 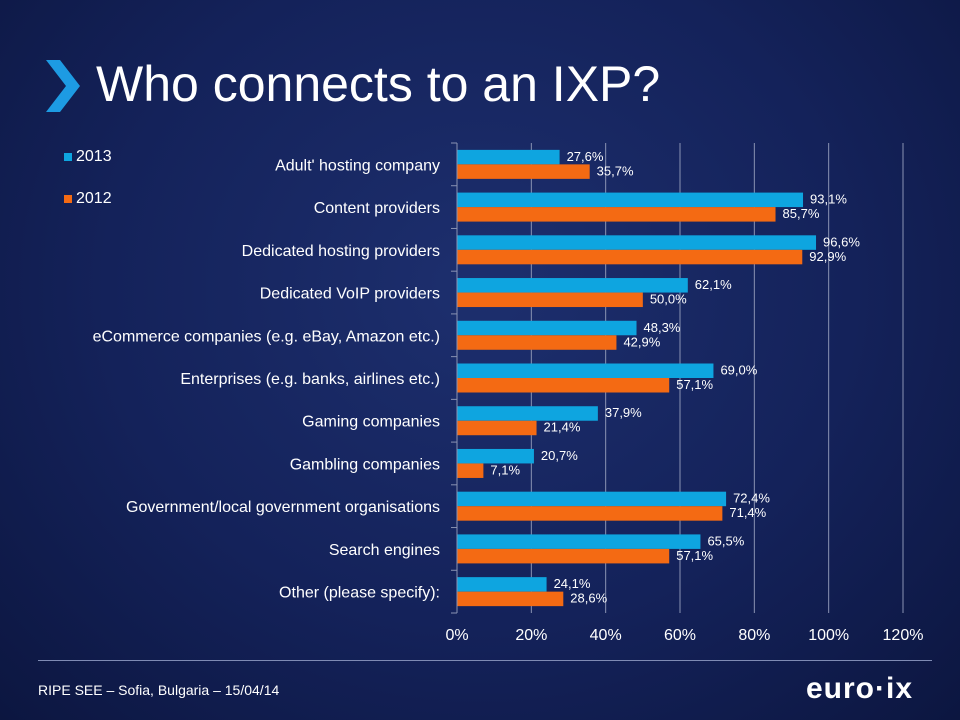 I want to click on data-label-2013: 27,6%, so click(x=585, y=156).